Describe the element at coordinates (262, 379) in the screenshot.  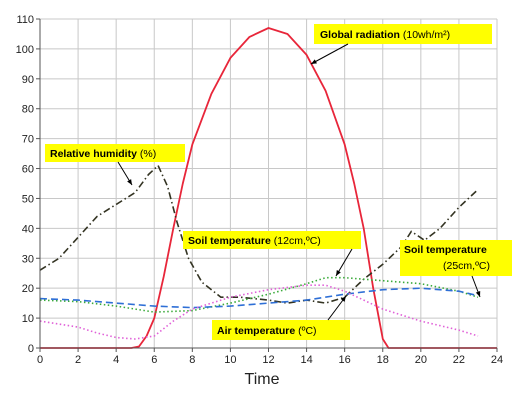
I see `x-axis-label: Time` at that location.